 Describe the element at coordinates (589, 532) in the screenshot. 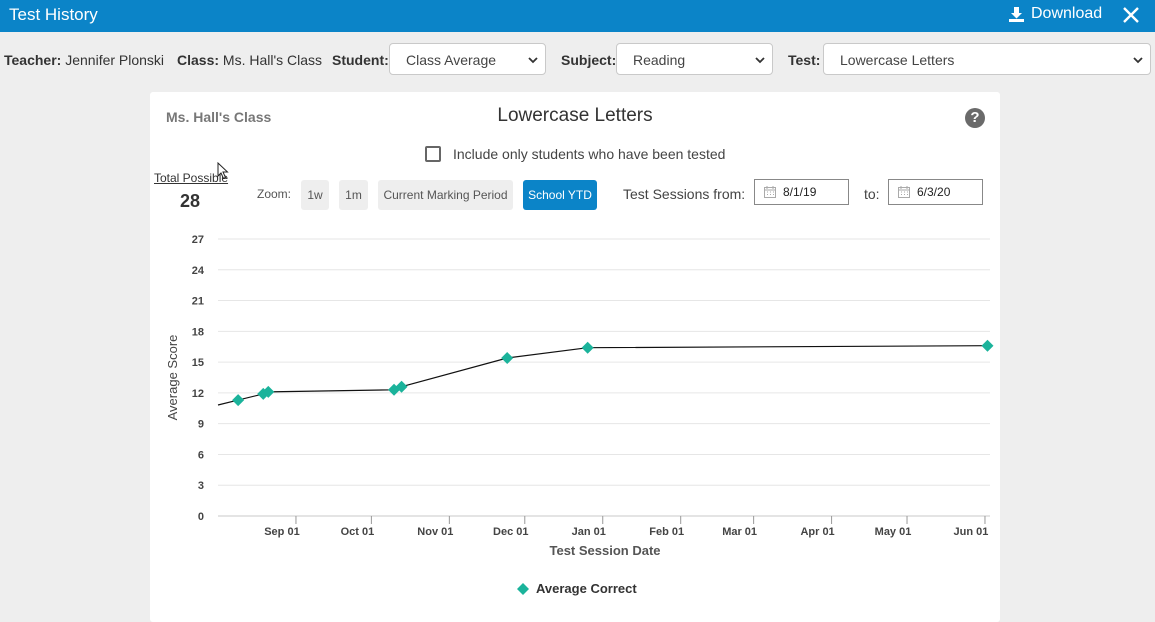

I see `x-tick-label: Jan 01` at that location.